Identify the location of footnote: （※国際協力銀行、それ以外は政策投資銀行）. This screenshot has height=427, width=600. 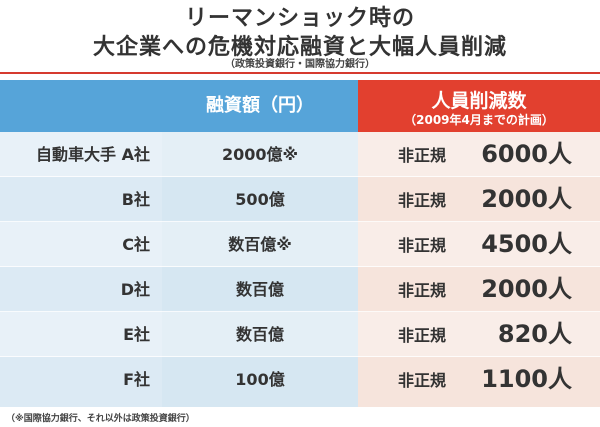
(100, 419).